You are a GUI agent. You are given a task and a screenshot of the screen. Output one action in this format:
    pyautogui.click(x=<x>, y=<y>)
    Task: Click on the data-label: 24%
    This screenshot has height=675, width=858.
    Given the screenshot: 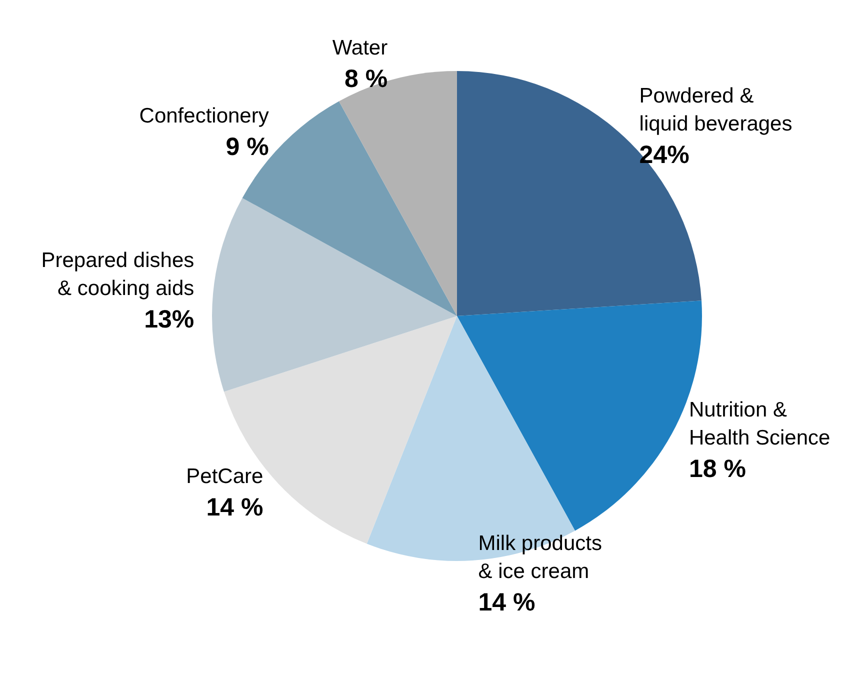 What is the action you would take?
    pyautogui.click(x=664, y=155)
    